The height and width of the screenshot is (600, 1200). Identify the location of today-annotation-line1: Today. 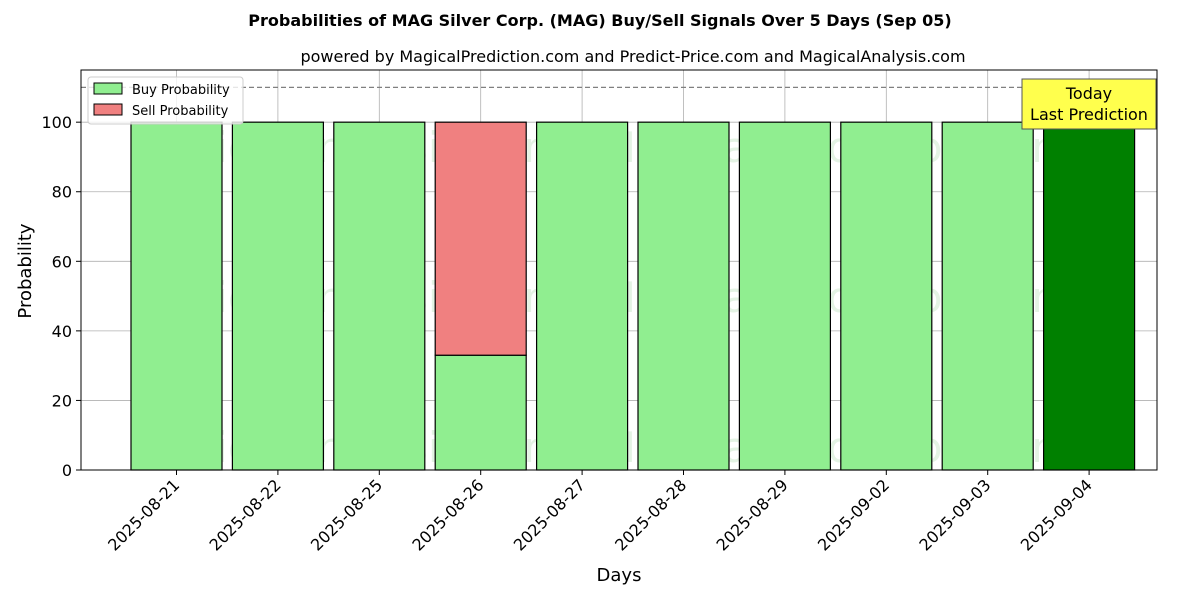
(1088, 93).